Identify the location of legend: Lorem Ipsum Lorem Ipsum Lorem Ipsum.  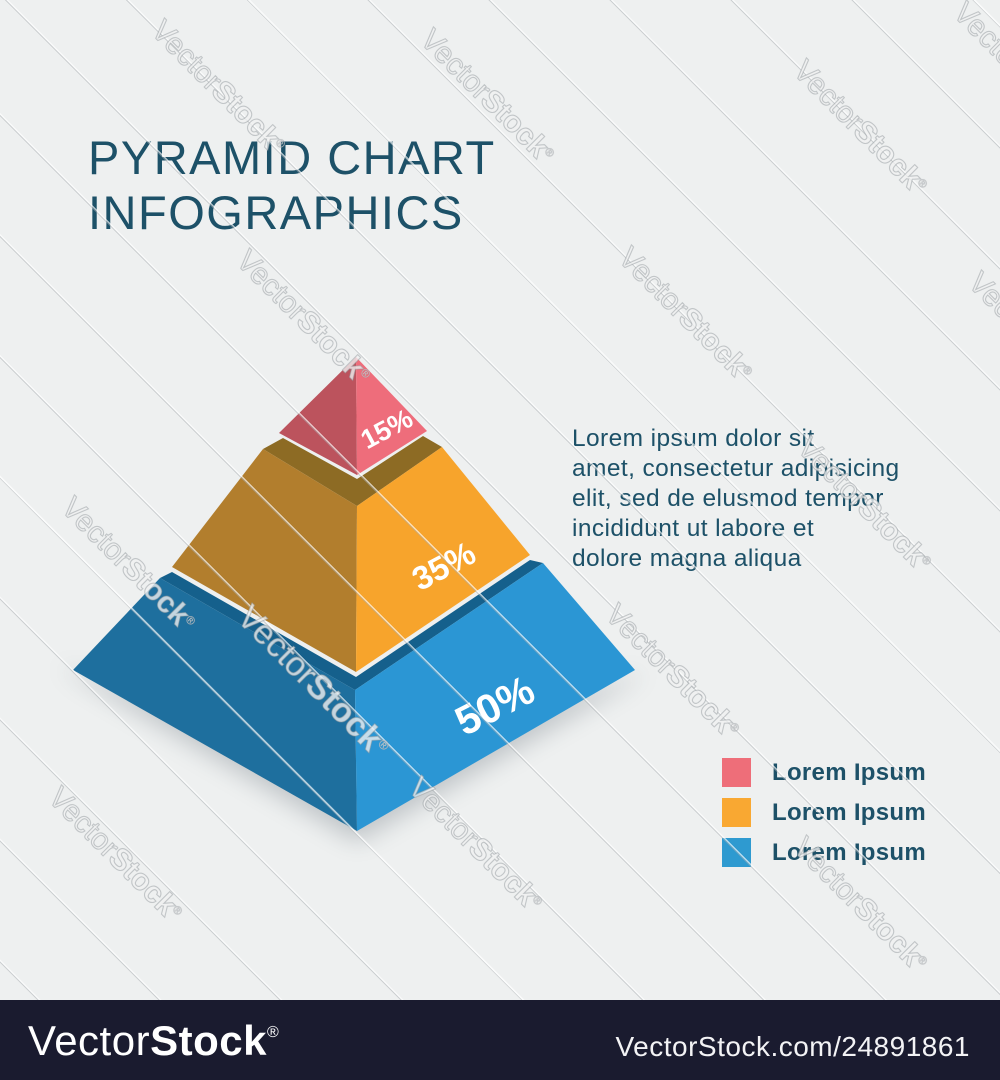
(824, 818).